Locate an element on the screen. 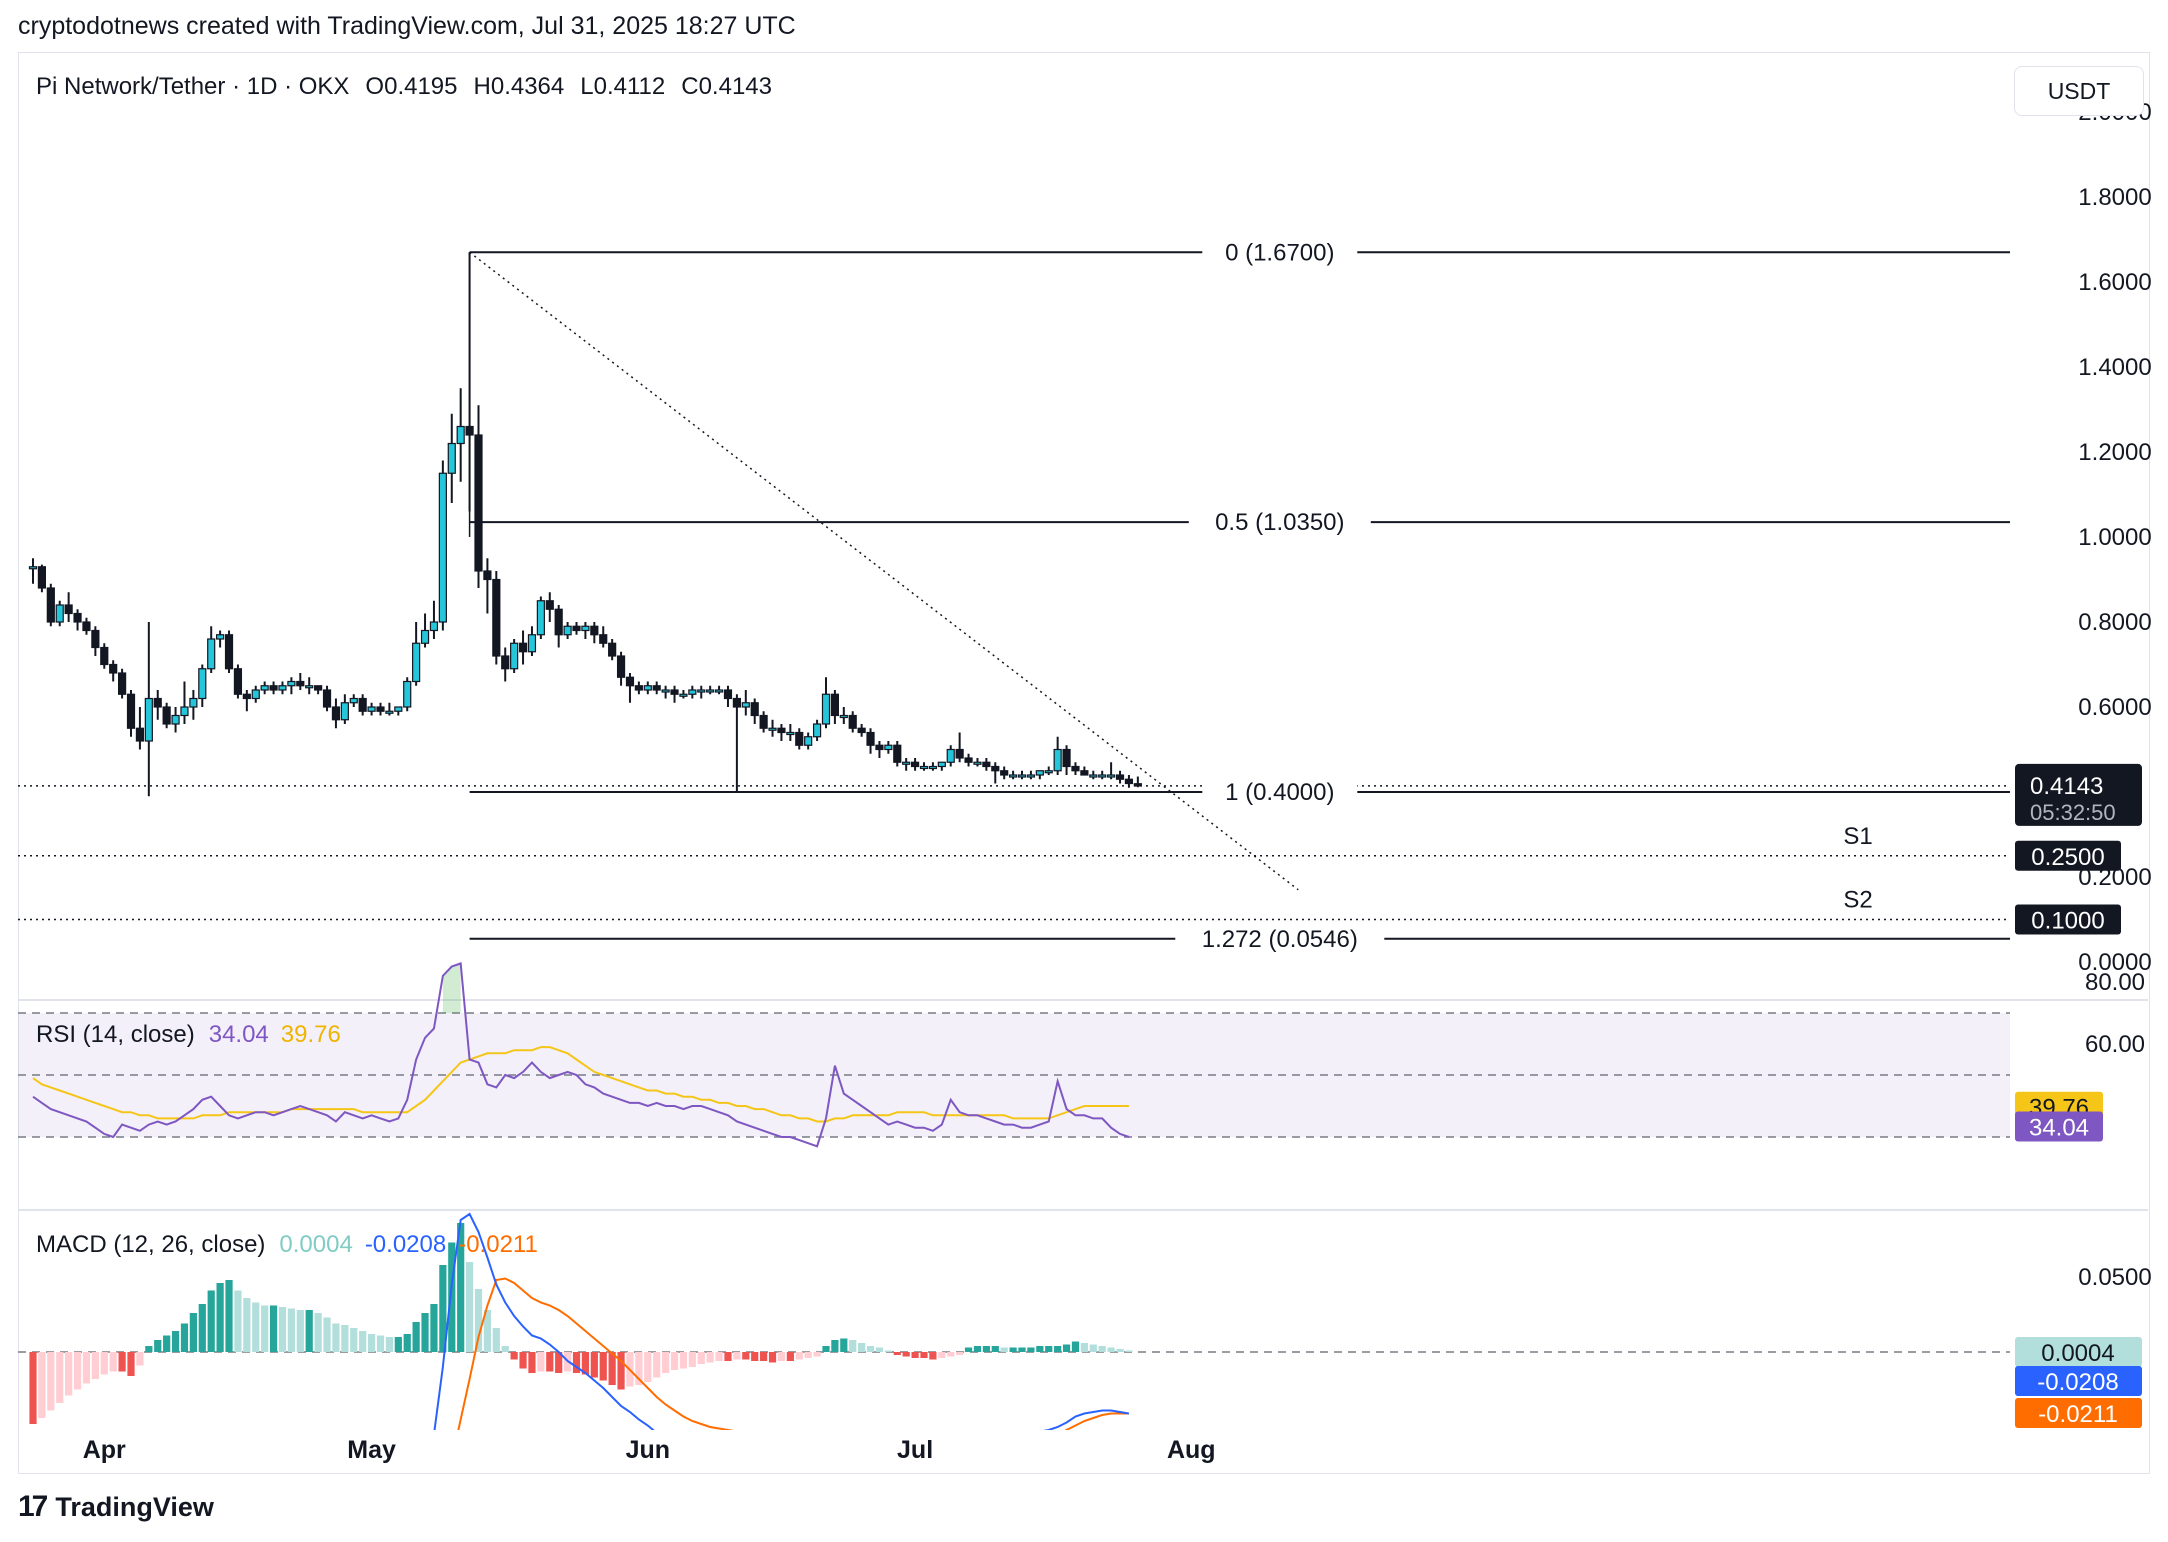  ohlc-low-label: L is located at coordinates (586, 86).